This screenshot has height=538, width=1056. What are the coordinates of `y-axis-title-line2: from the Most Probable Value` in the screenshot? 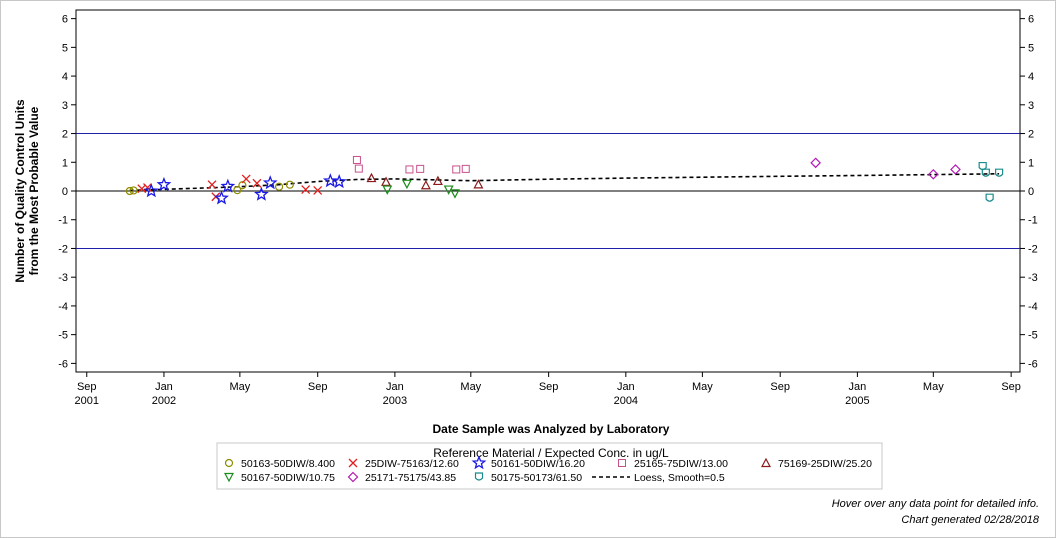 It's located at (34, 190).